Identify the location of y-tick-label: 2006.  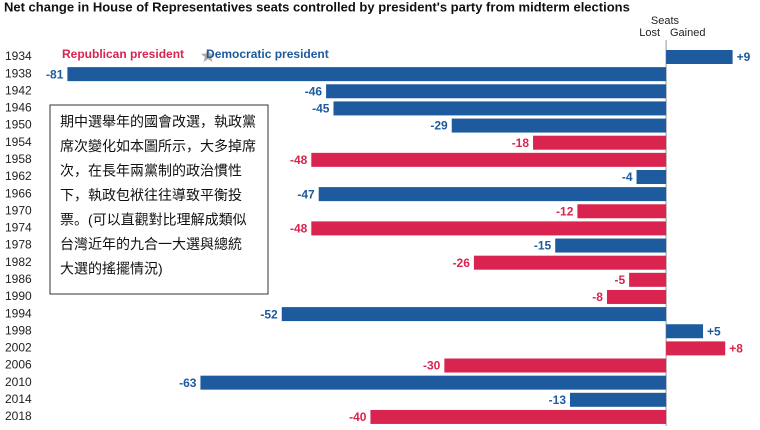
(18, 365).